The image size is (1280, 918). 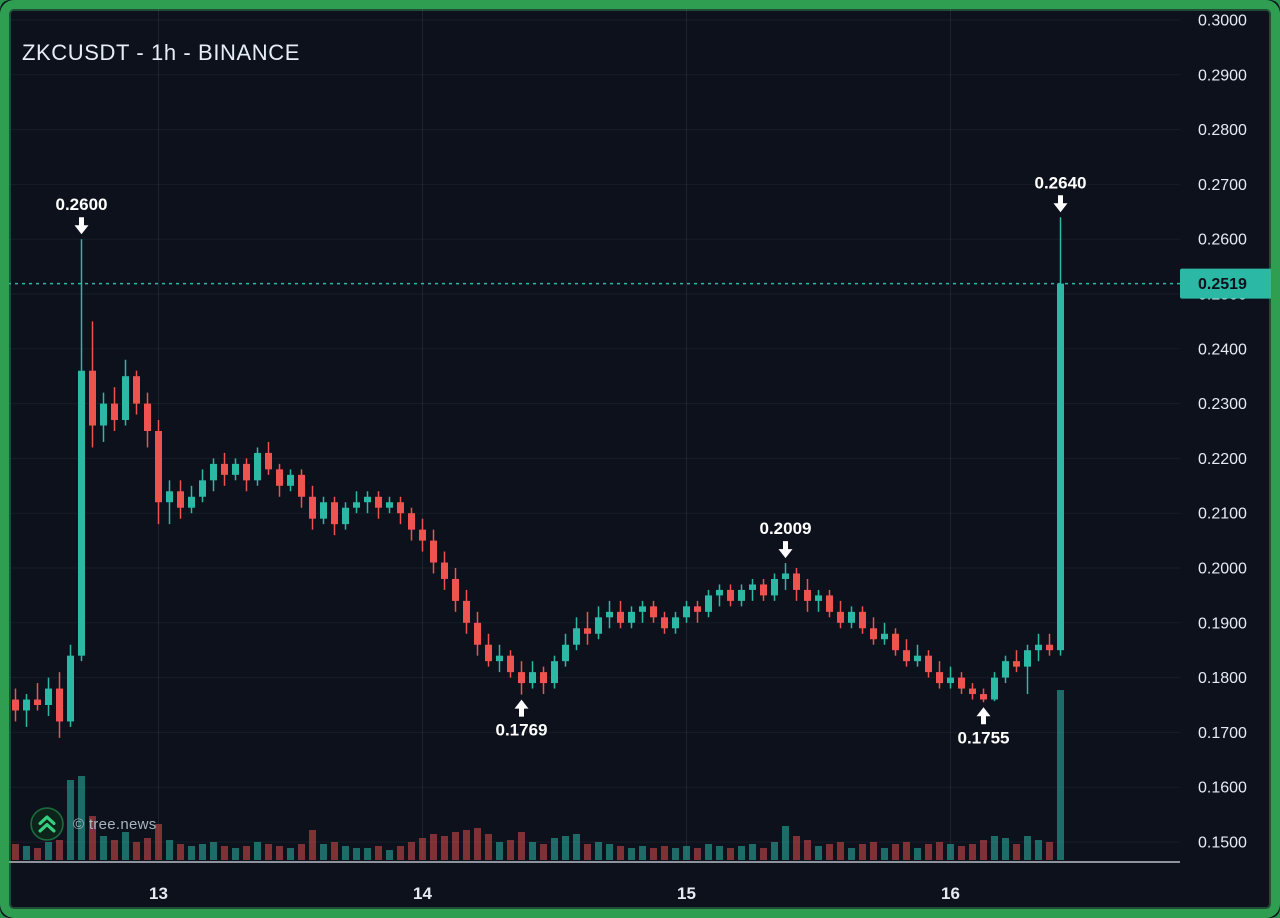 What do you see at coordinates (983, 716) in the screenshot?
I see `annotation-arrow-up-icon` at bounding box center [983, 716].